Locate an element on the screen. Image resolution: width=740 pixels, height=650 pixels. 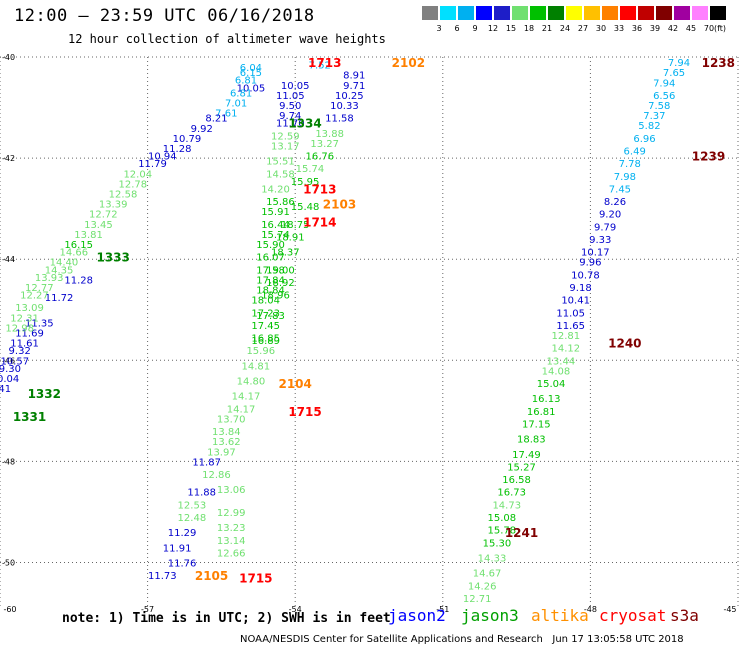
wave-height-value: 6.15 is located at coordinates (251, 73).